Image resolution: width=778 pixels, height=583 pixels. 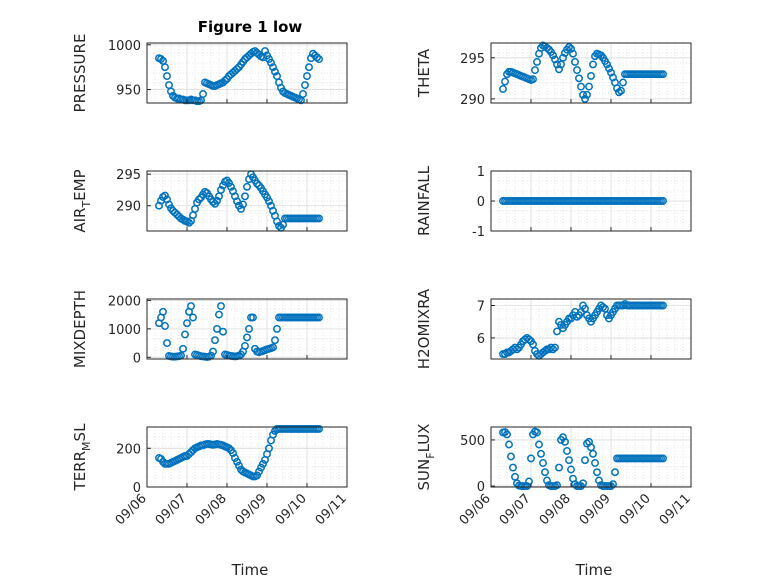 What do you see at coordinates (209, 329) in the screenshot?
I see `subplot-mixdepth: 0 1000 2000 MIXDEPTH` at bounding box center [209, 329].